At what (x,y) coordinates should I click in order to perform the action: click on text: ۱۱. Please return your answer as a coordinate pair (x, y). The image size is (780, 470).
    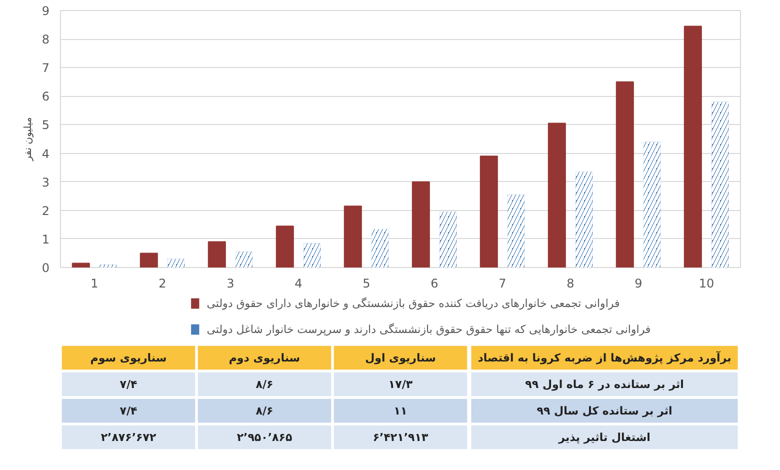
    Looking at the image, I should click on (401, 411).